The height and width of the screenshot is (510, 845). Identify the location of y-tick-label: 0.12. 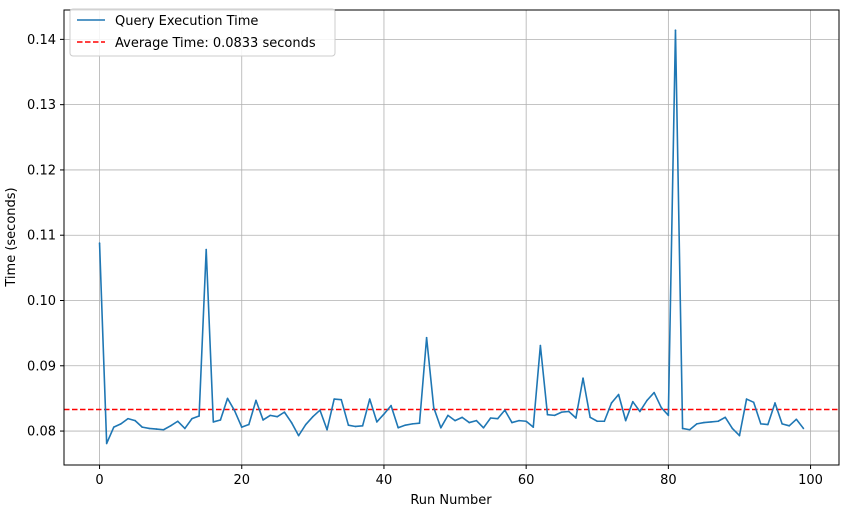
(41, 170).